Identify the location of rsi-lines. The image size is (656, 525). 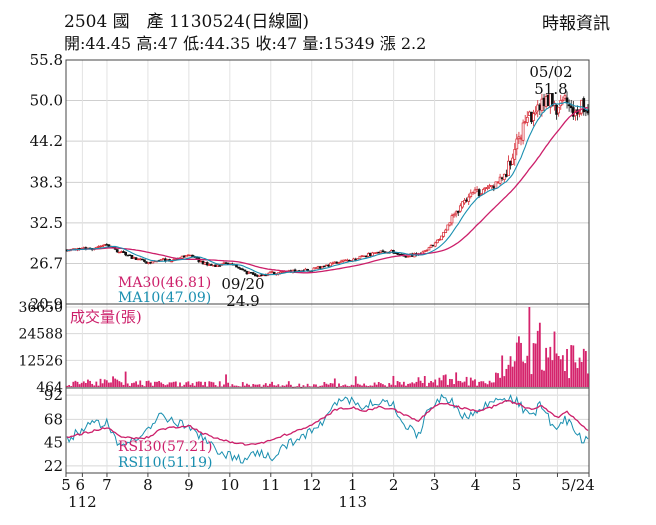
(327, 428).